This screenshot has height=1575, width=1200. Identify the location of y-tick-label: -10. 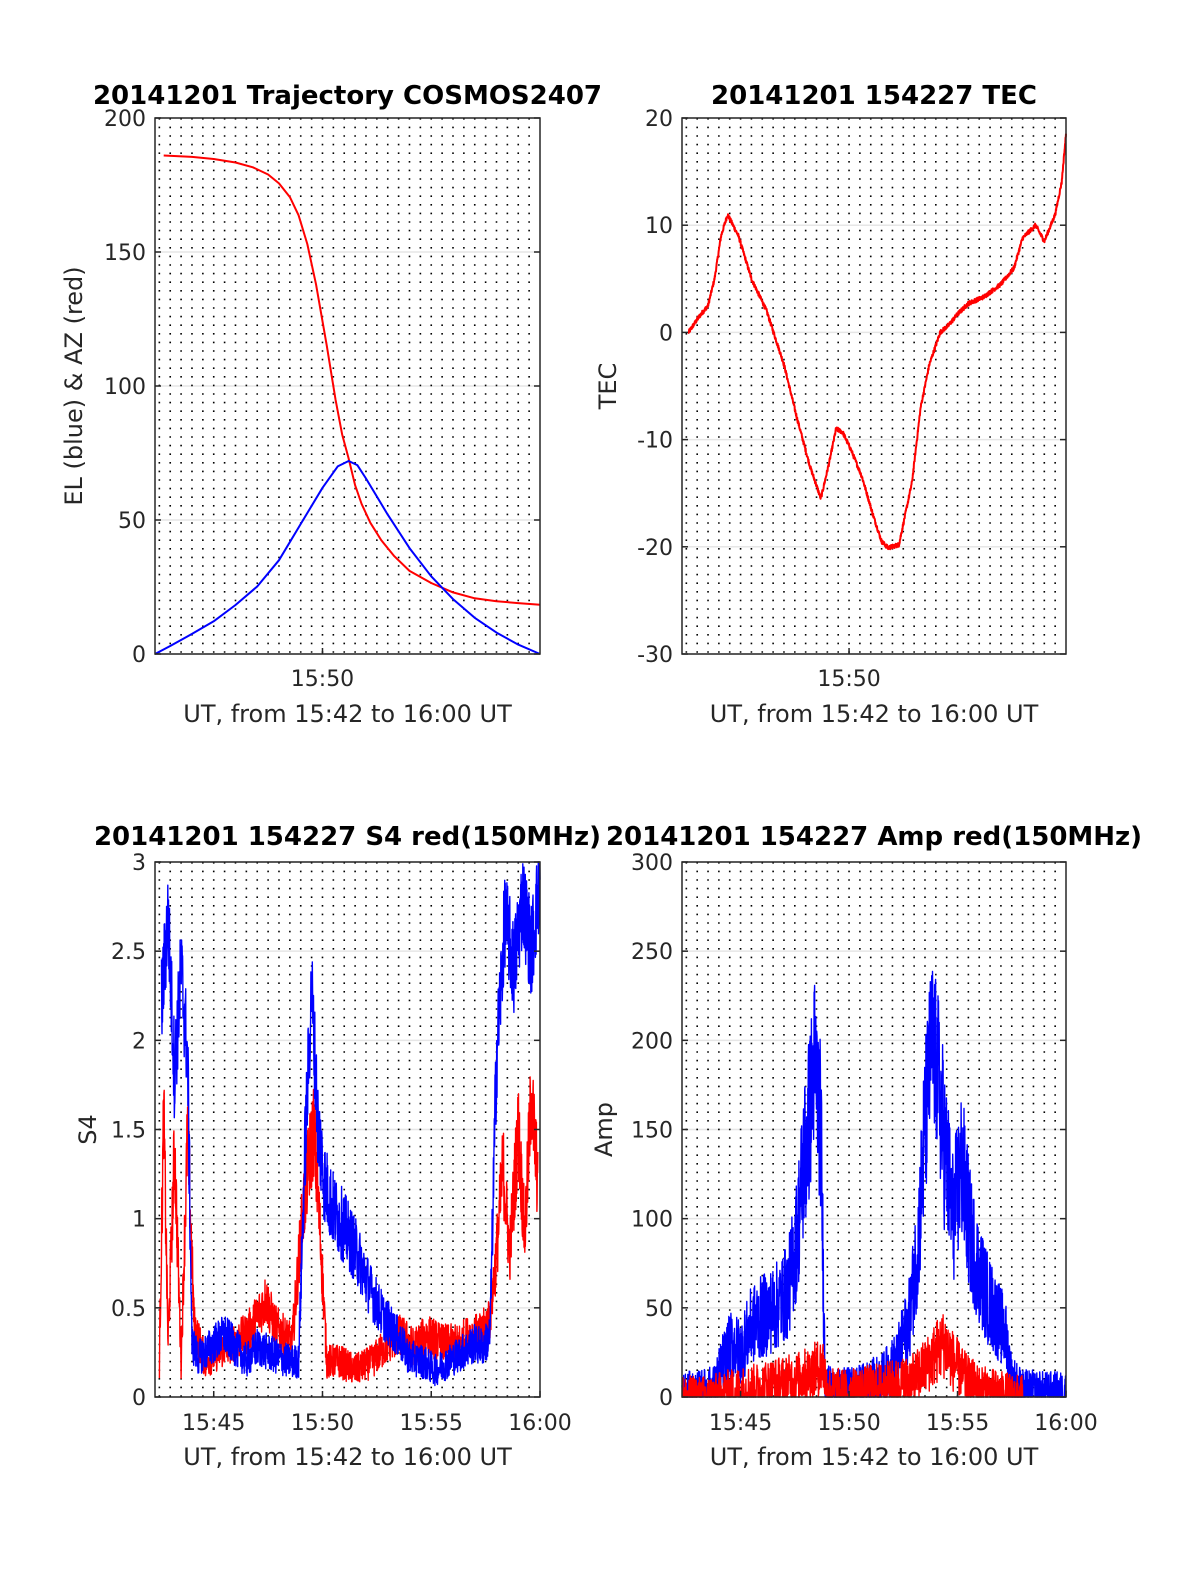
(655, 441).